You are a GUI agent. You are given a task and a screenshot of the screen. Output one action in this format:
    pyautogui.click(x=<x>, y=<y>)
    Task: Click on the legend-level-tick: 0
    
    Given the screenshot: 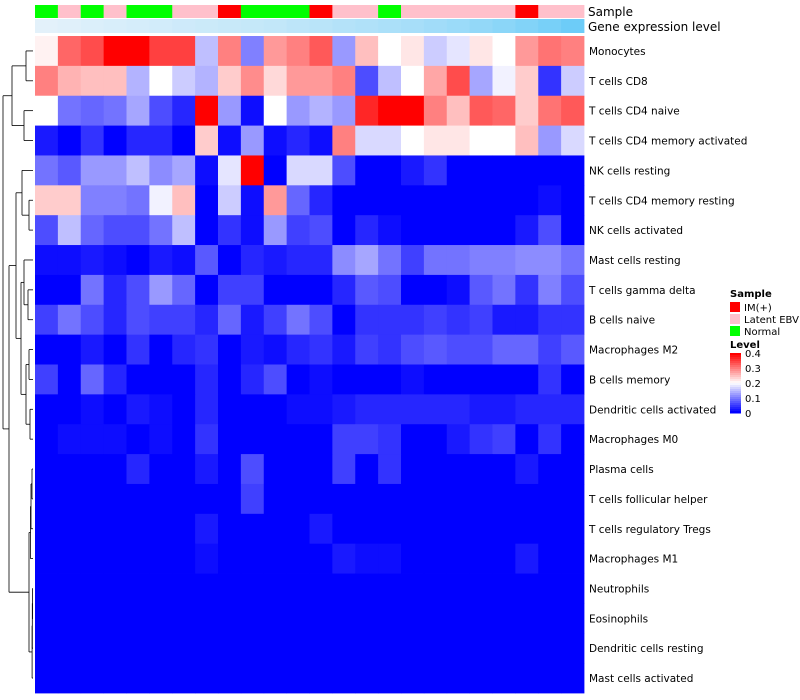 What is the action you would take?
    pyautogui.click(x=748, y=414)
    